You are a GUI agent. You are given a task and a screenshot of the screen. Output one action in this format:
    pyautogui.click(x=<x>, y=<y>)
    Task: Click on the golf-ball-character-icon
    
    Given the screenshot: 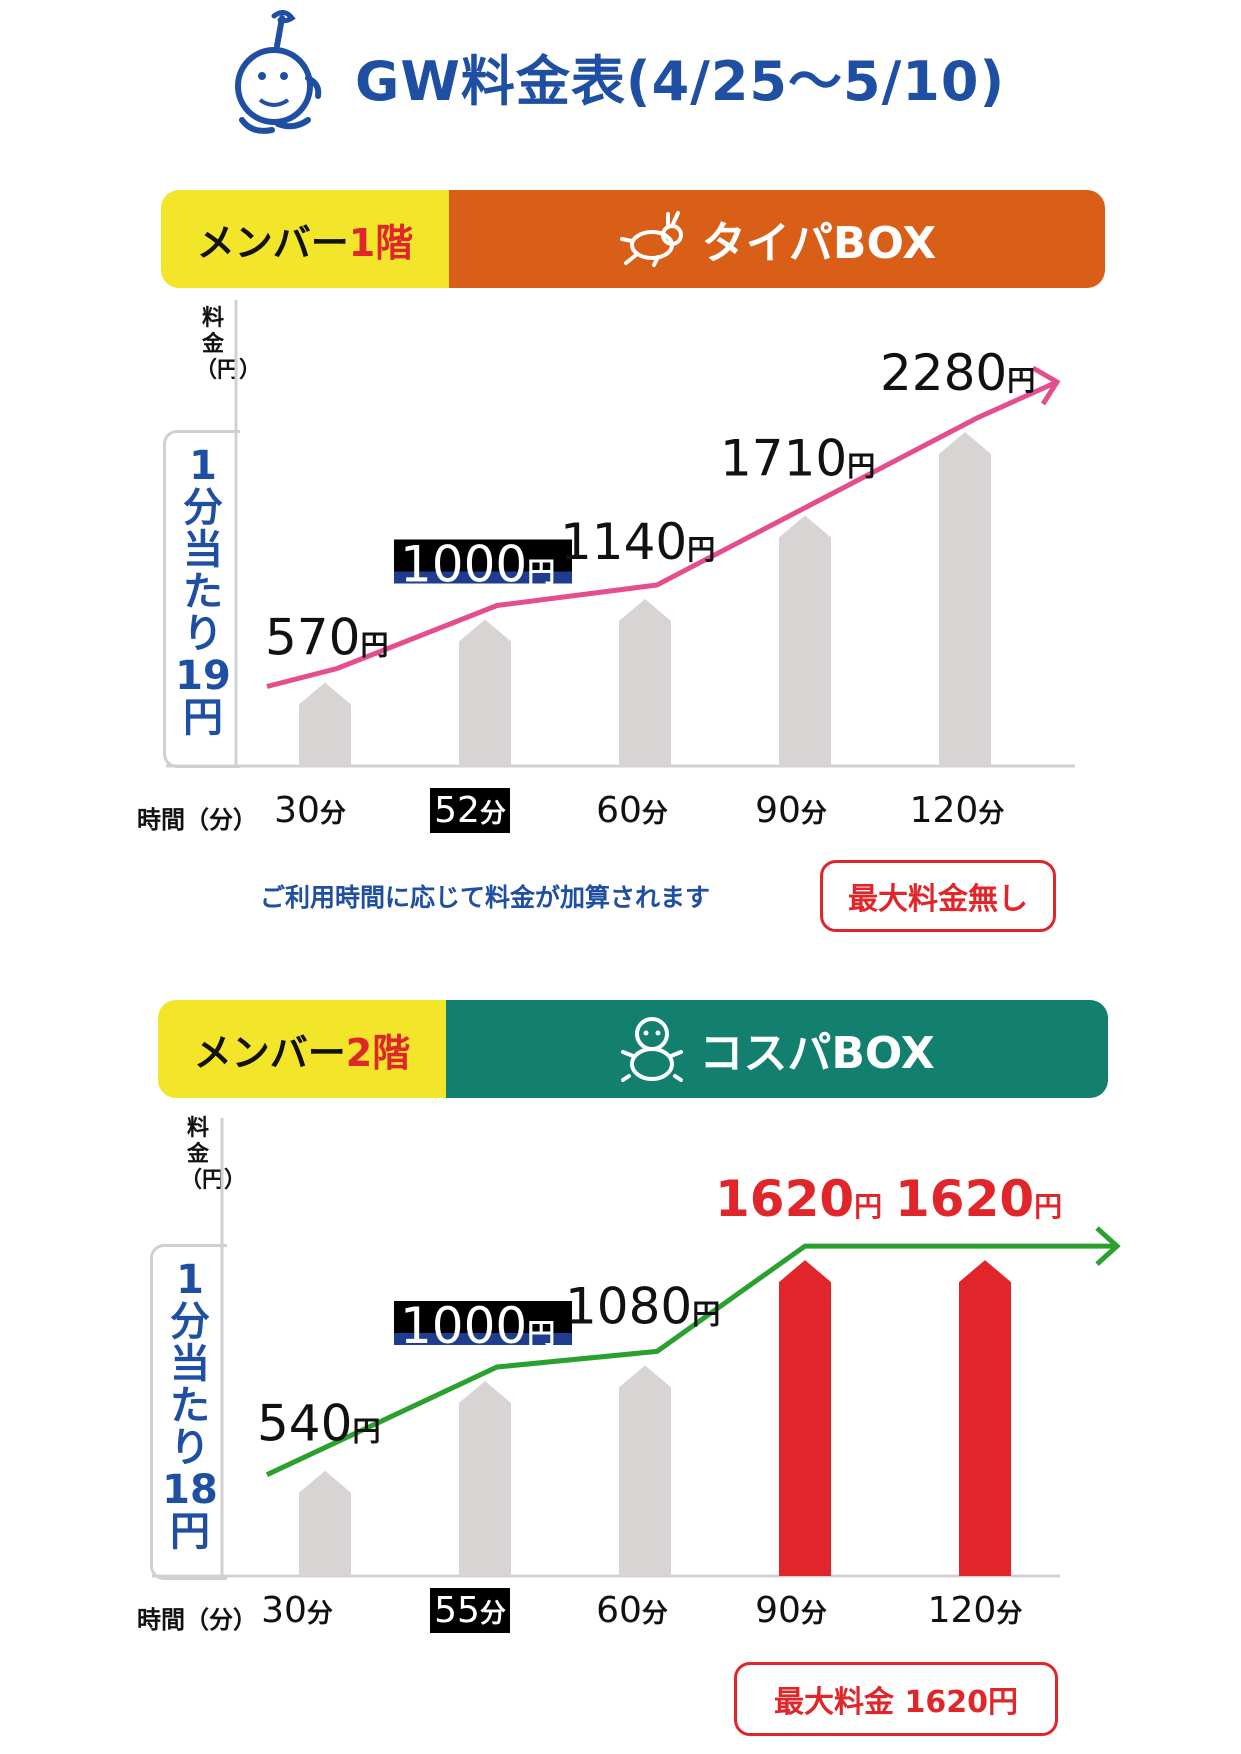 What is the action you would take?
    pyautogui.click(x=278, y=72)
    